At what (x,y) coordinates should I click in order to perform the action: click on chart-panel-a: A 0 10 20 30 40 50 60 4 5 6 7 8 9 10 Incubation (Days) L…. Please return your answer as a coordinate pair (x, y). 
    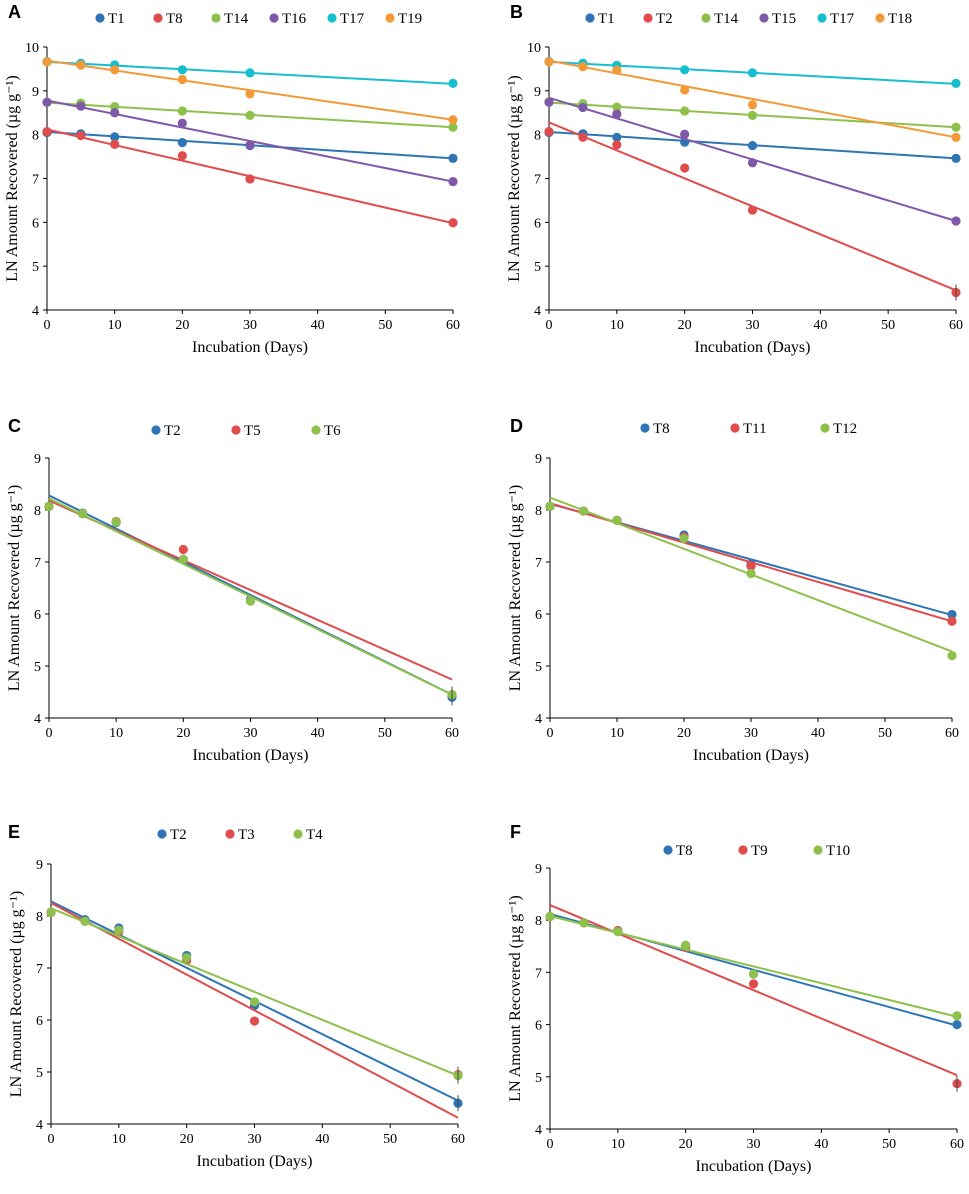
    Looking at the image, I should click on (232, 179).